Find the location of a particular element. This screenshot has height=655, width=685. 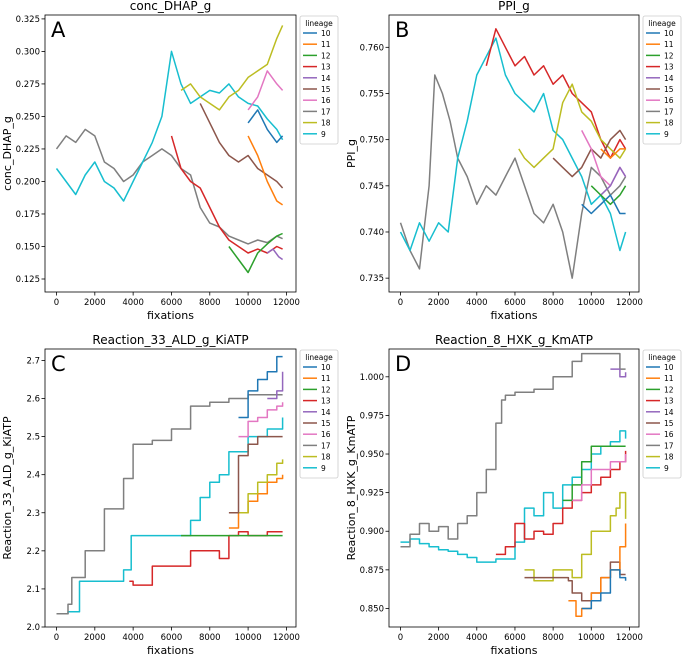

x-tick-label: 2000 is located at coordinates (439, 303).